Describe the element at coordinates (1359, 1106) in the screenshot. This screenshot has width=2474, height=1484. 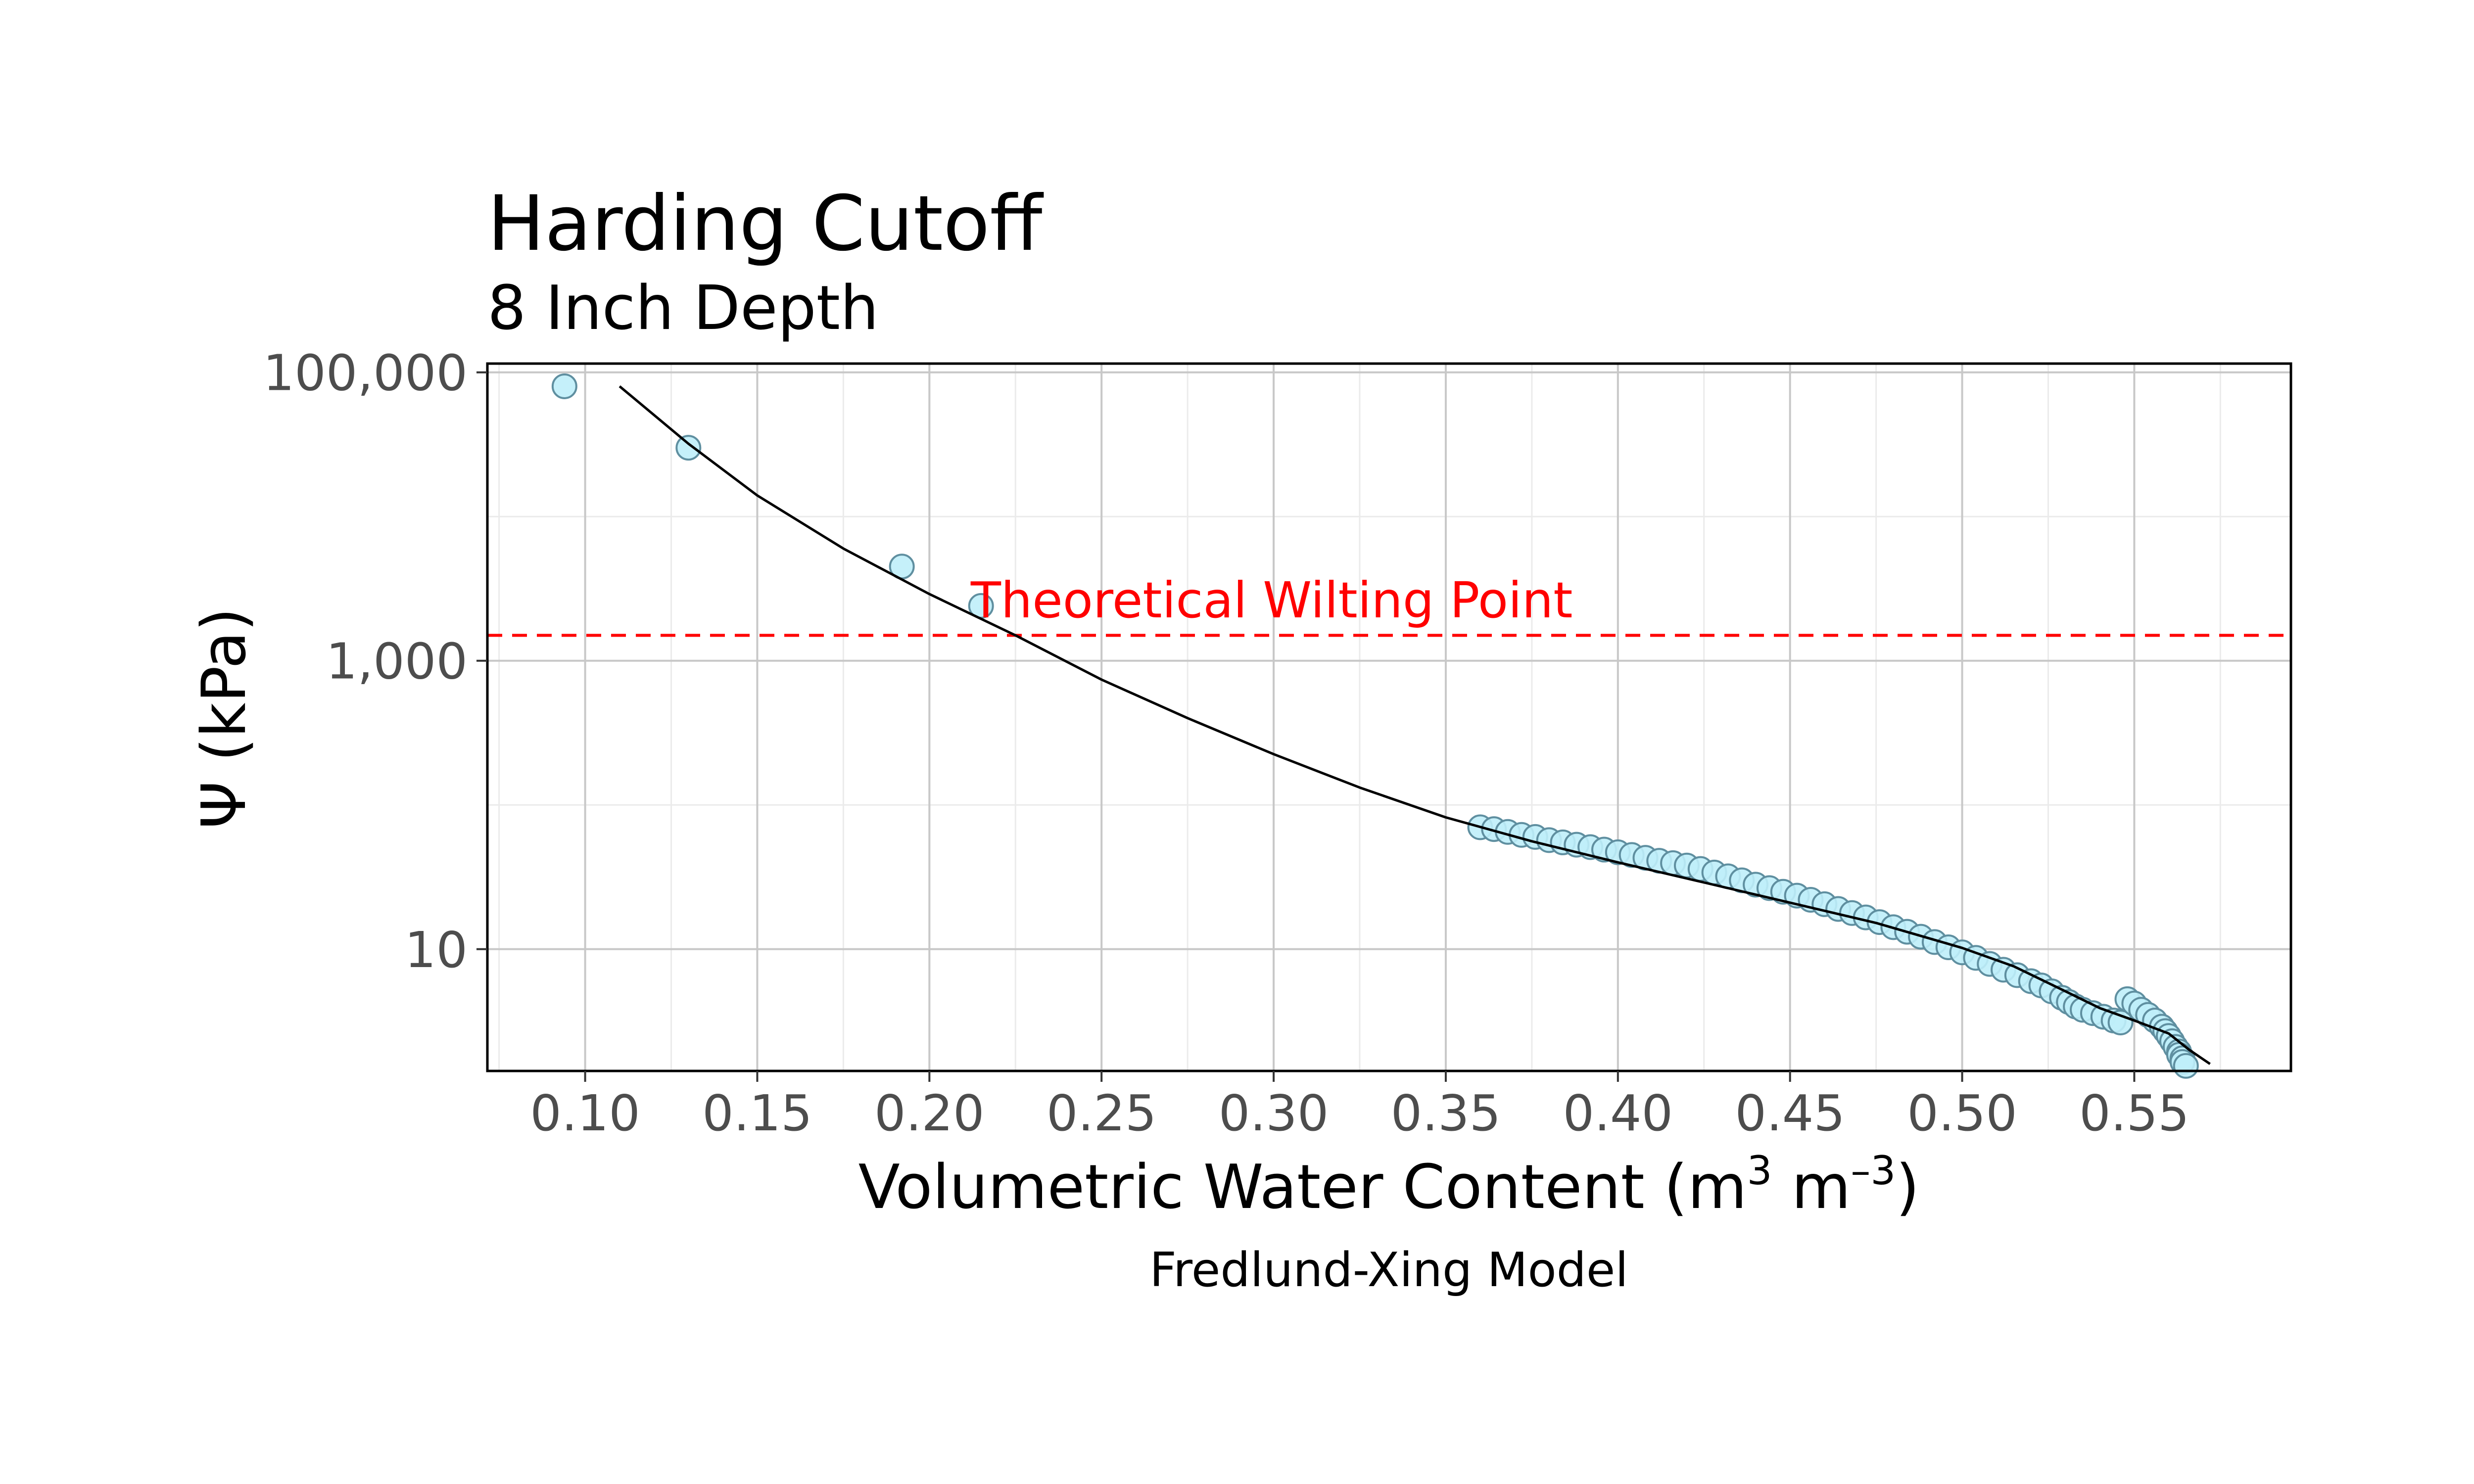
I see `x-axis-ticks: 0.10 0.15 0.20 0.25 0.30 0.35 0.40 0.45 0.50 0.55` at that location.